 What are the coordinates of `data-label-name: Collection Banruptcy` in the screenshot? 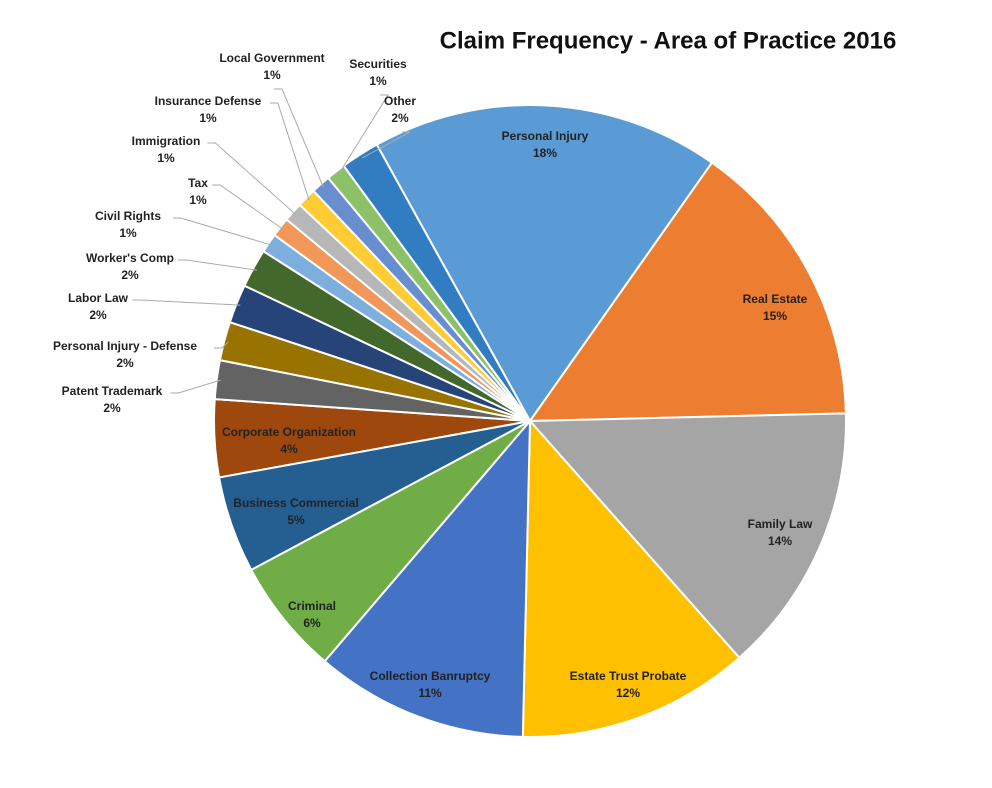 It's located at (430, 676).